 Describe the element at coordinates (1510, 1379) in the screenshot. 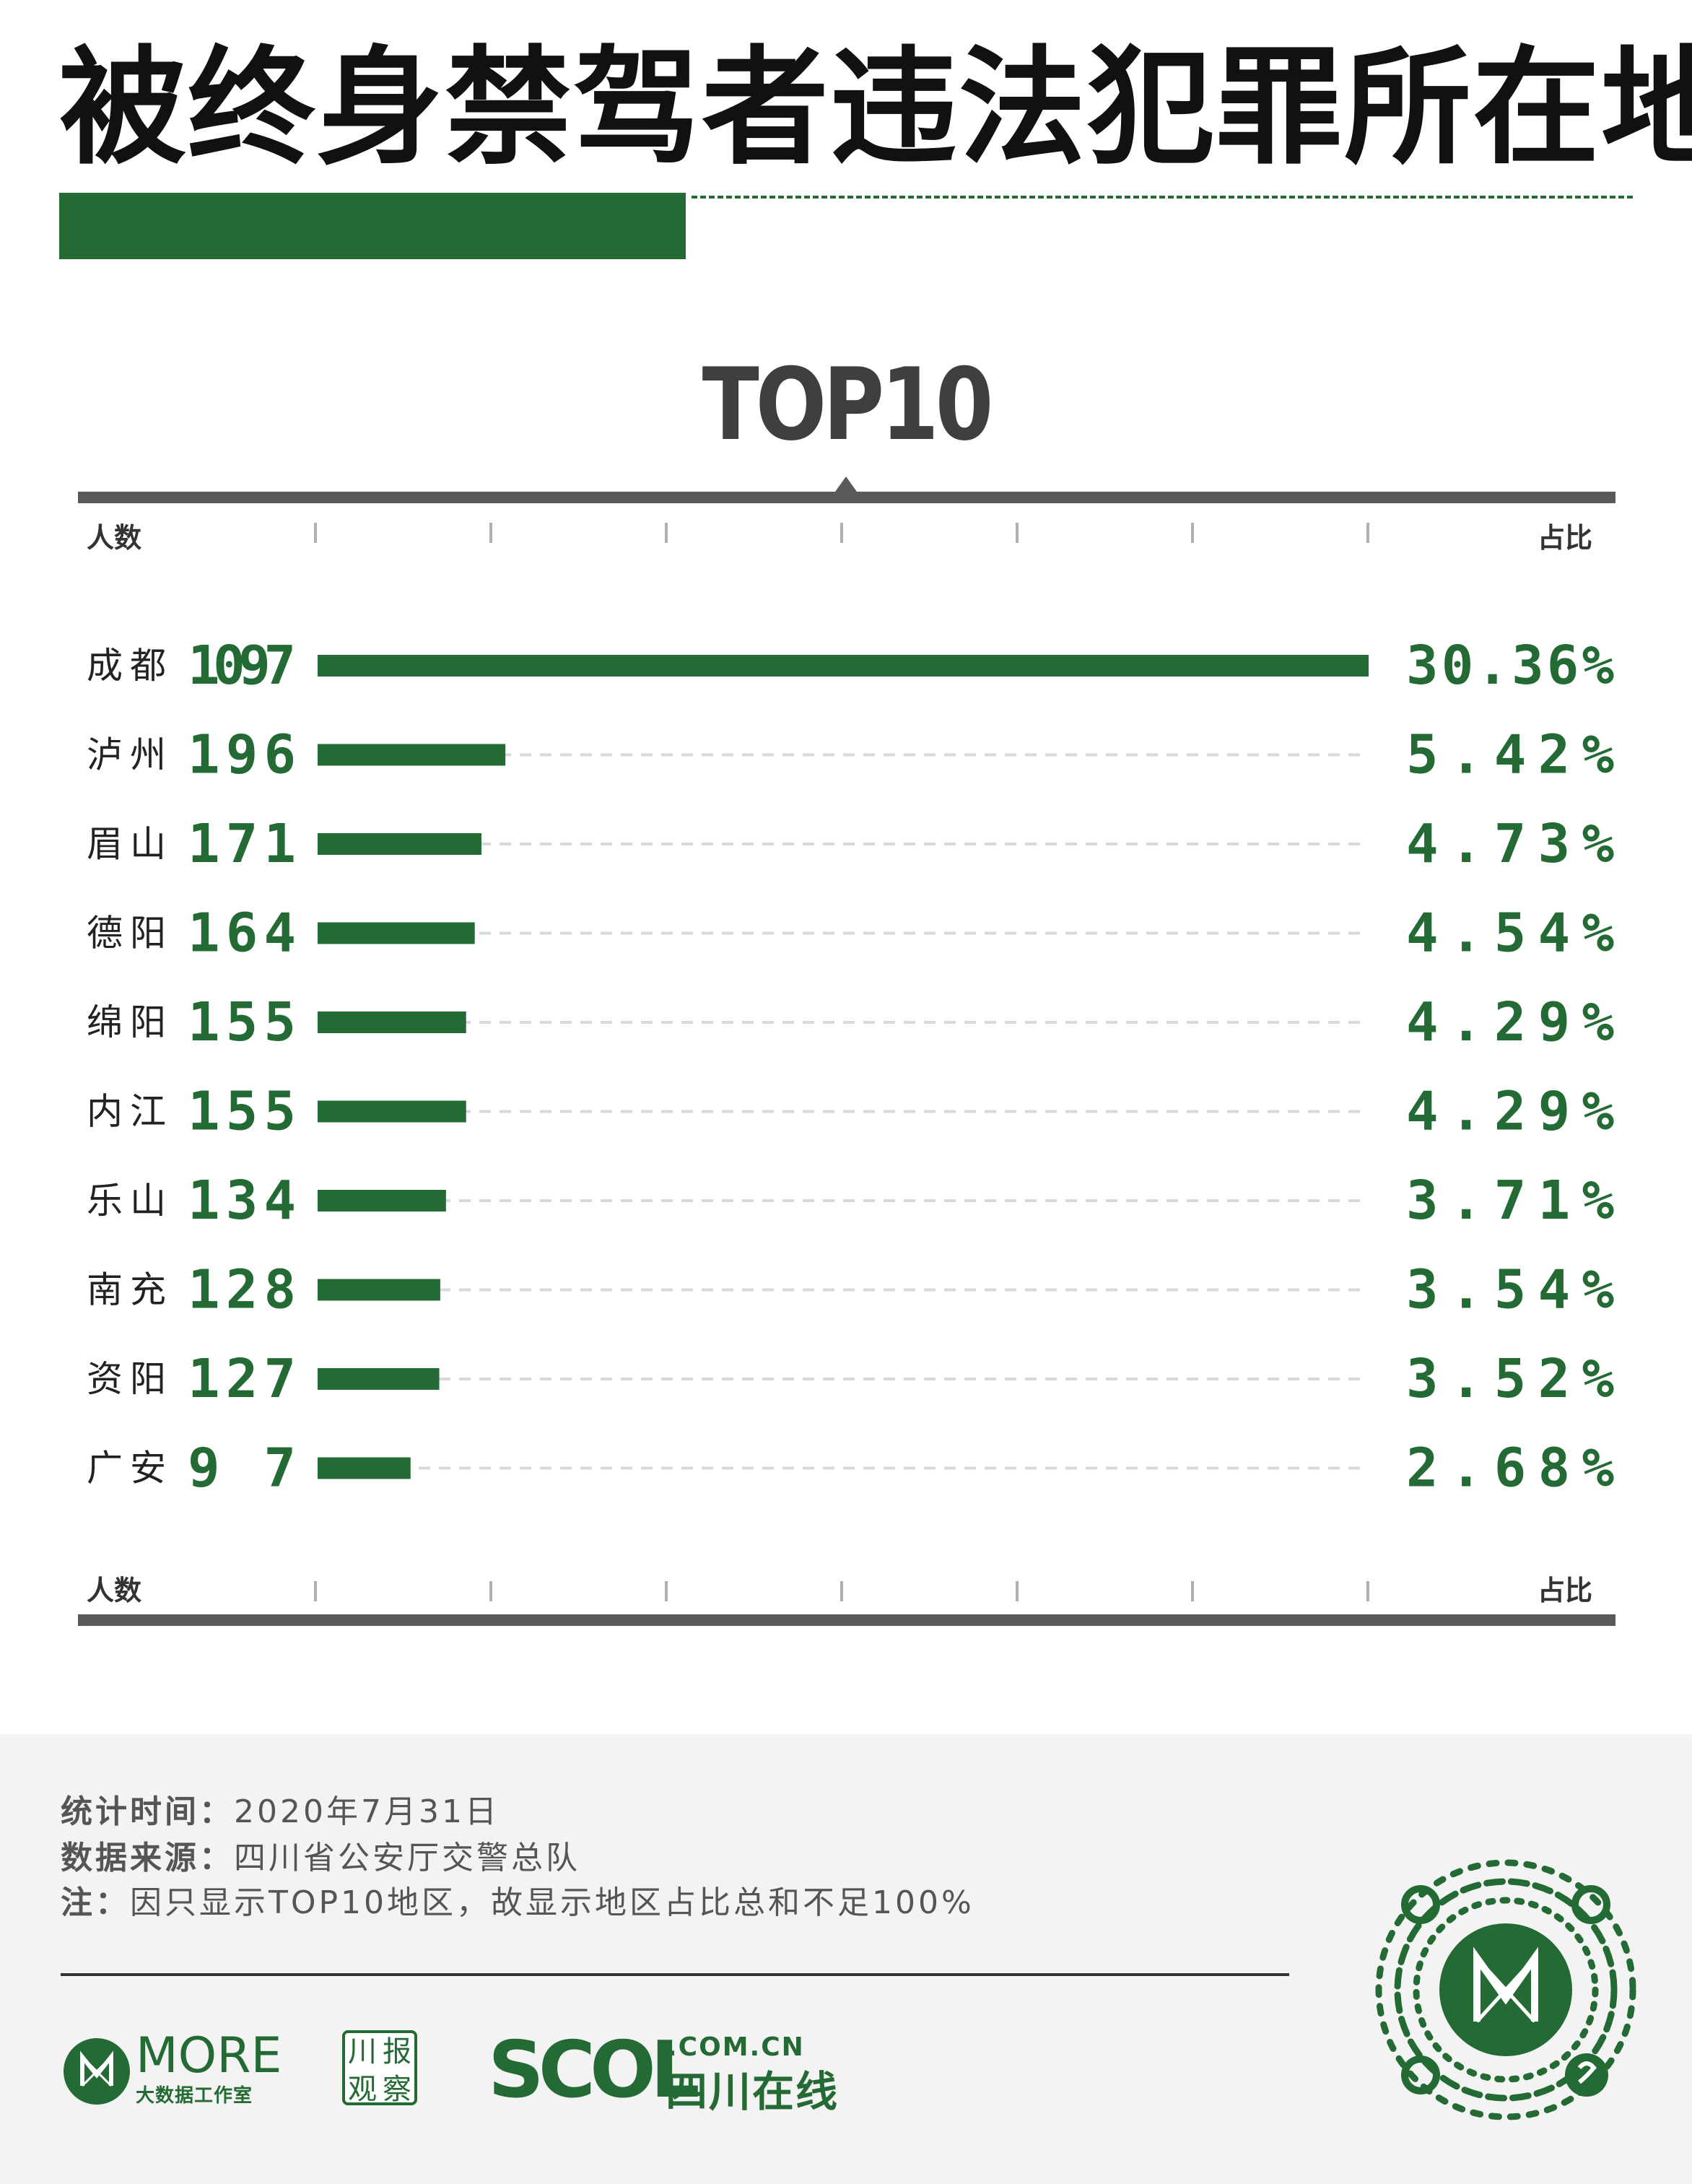

I see `percent-label: 3.52%` at that location.